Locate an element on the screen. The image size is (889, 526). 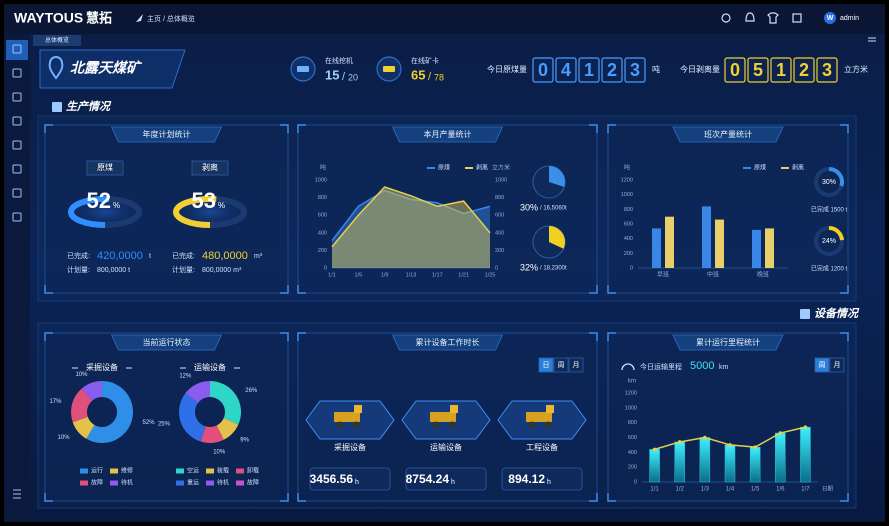
gauge-label: 30% is located at coordinates (829, 182).